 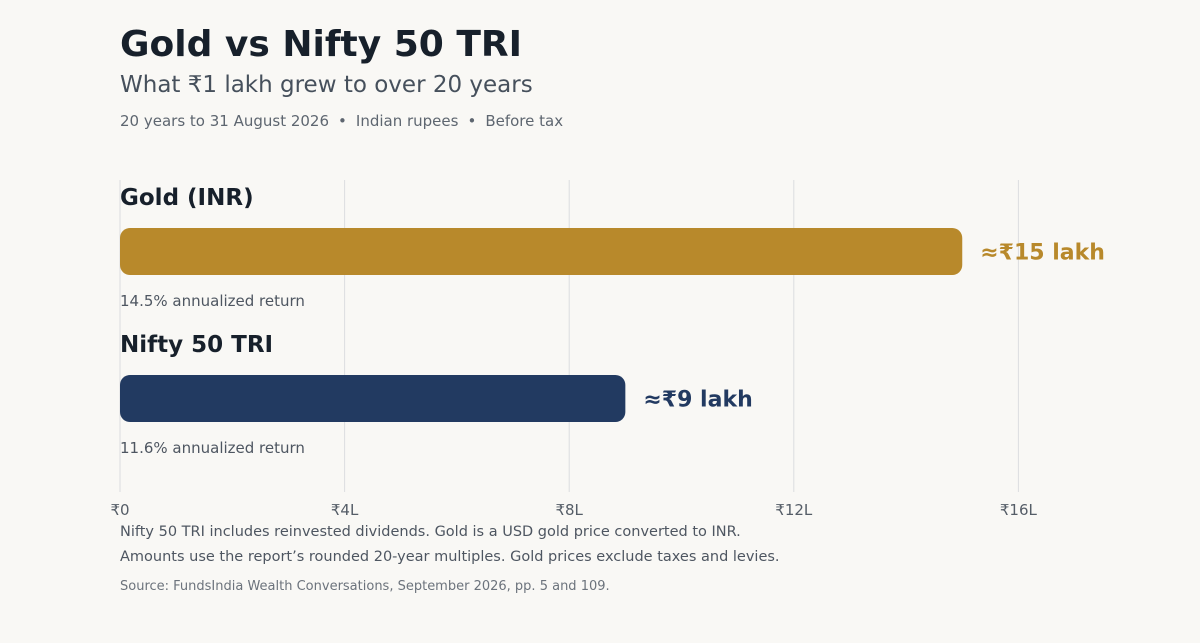 What do you see at coordinates (697, 400) in the screenshot?
I see `bar-value-label: ≈₹9 lakh` at bounding box center [697, 400].